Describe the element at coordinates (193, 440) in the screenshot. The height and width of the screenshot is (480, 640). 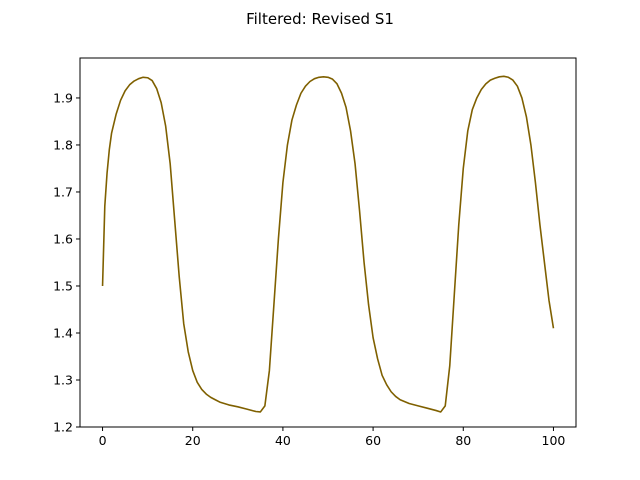
I see `x-tick-label: 20` at that location.